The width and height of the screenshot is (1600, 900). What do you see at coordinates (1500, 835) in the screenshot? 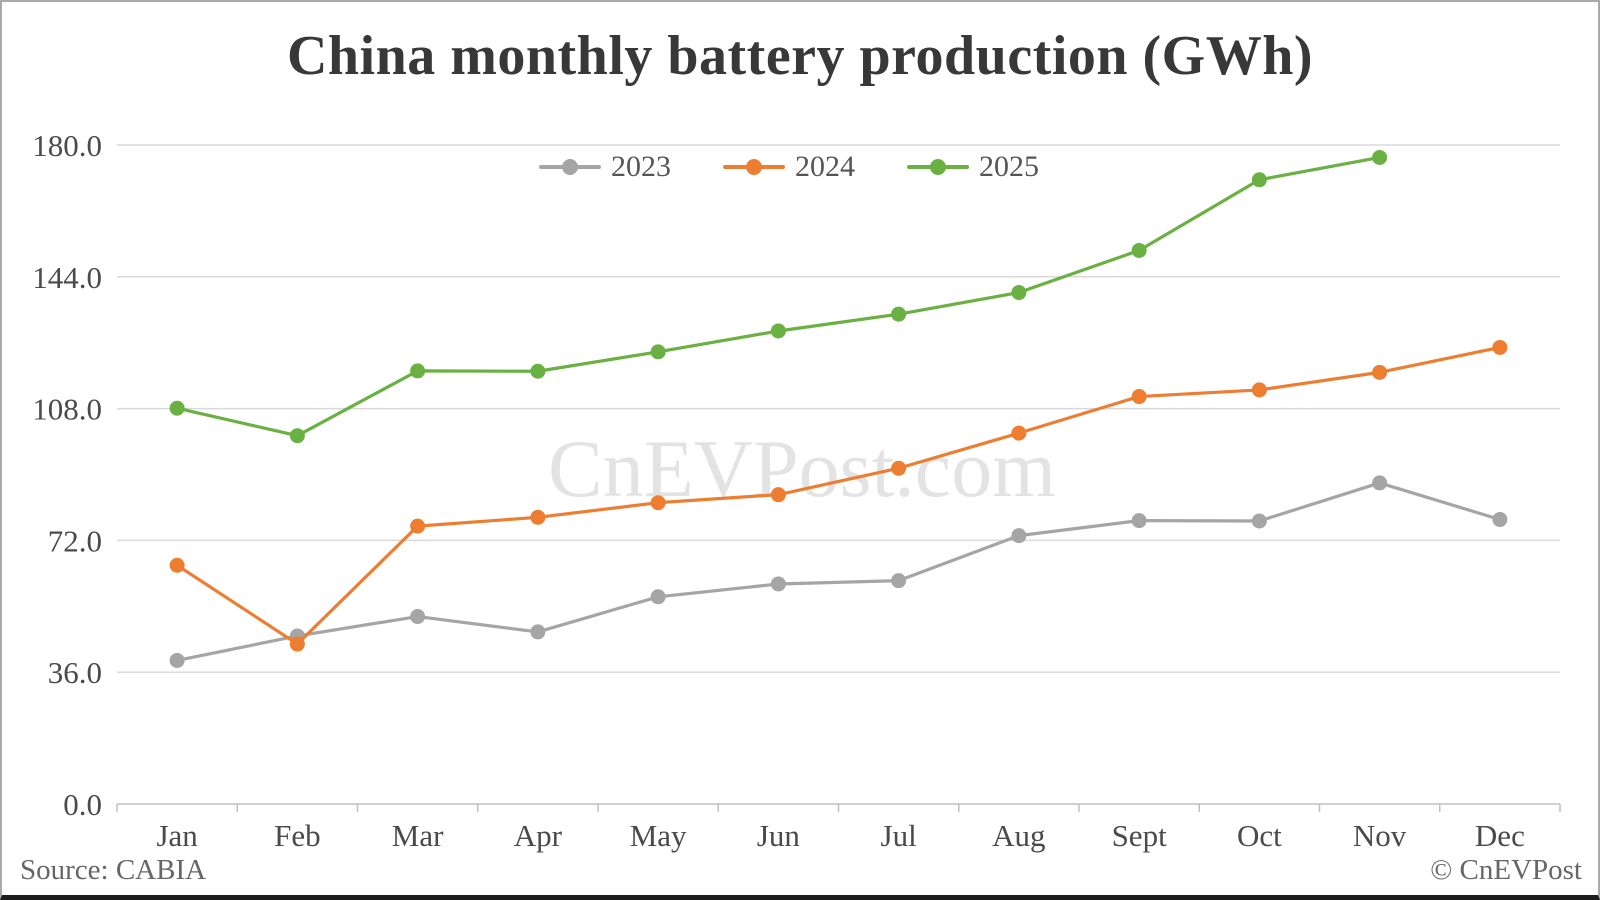
I see `x-axis-label: Dec` at bounding box center [1500, 835].